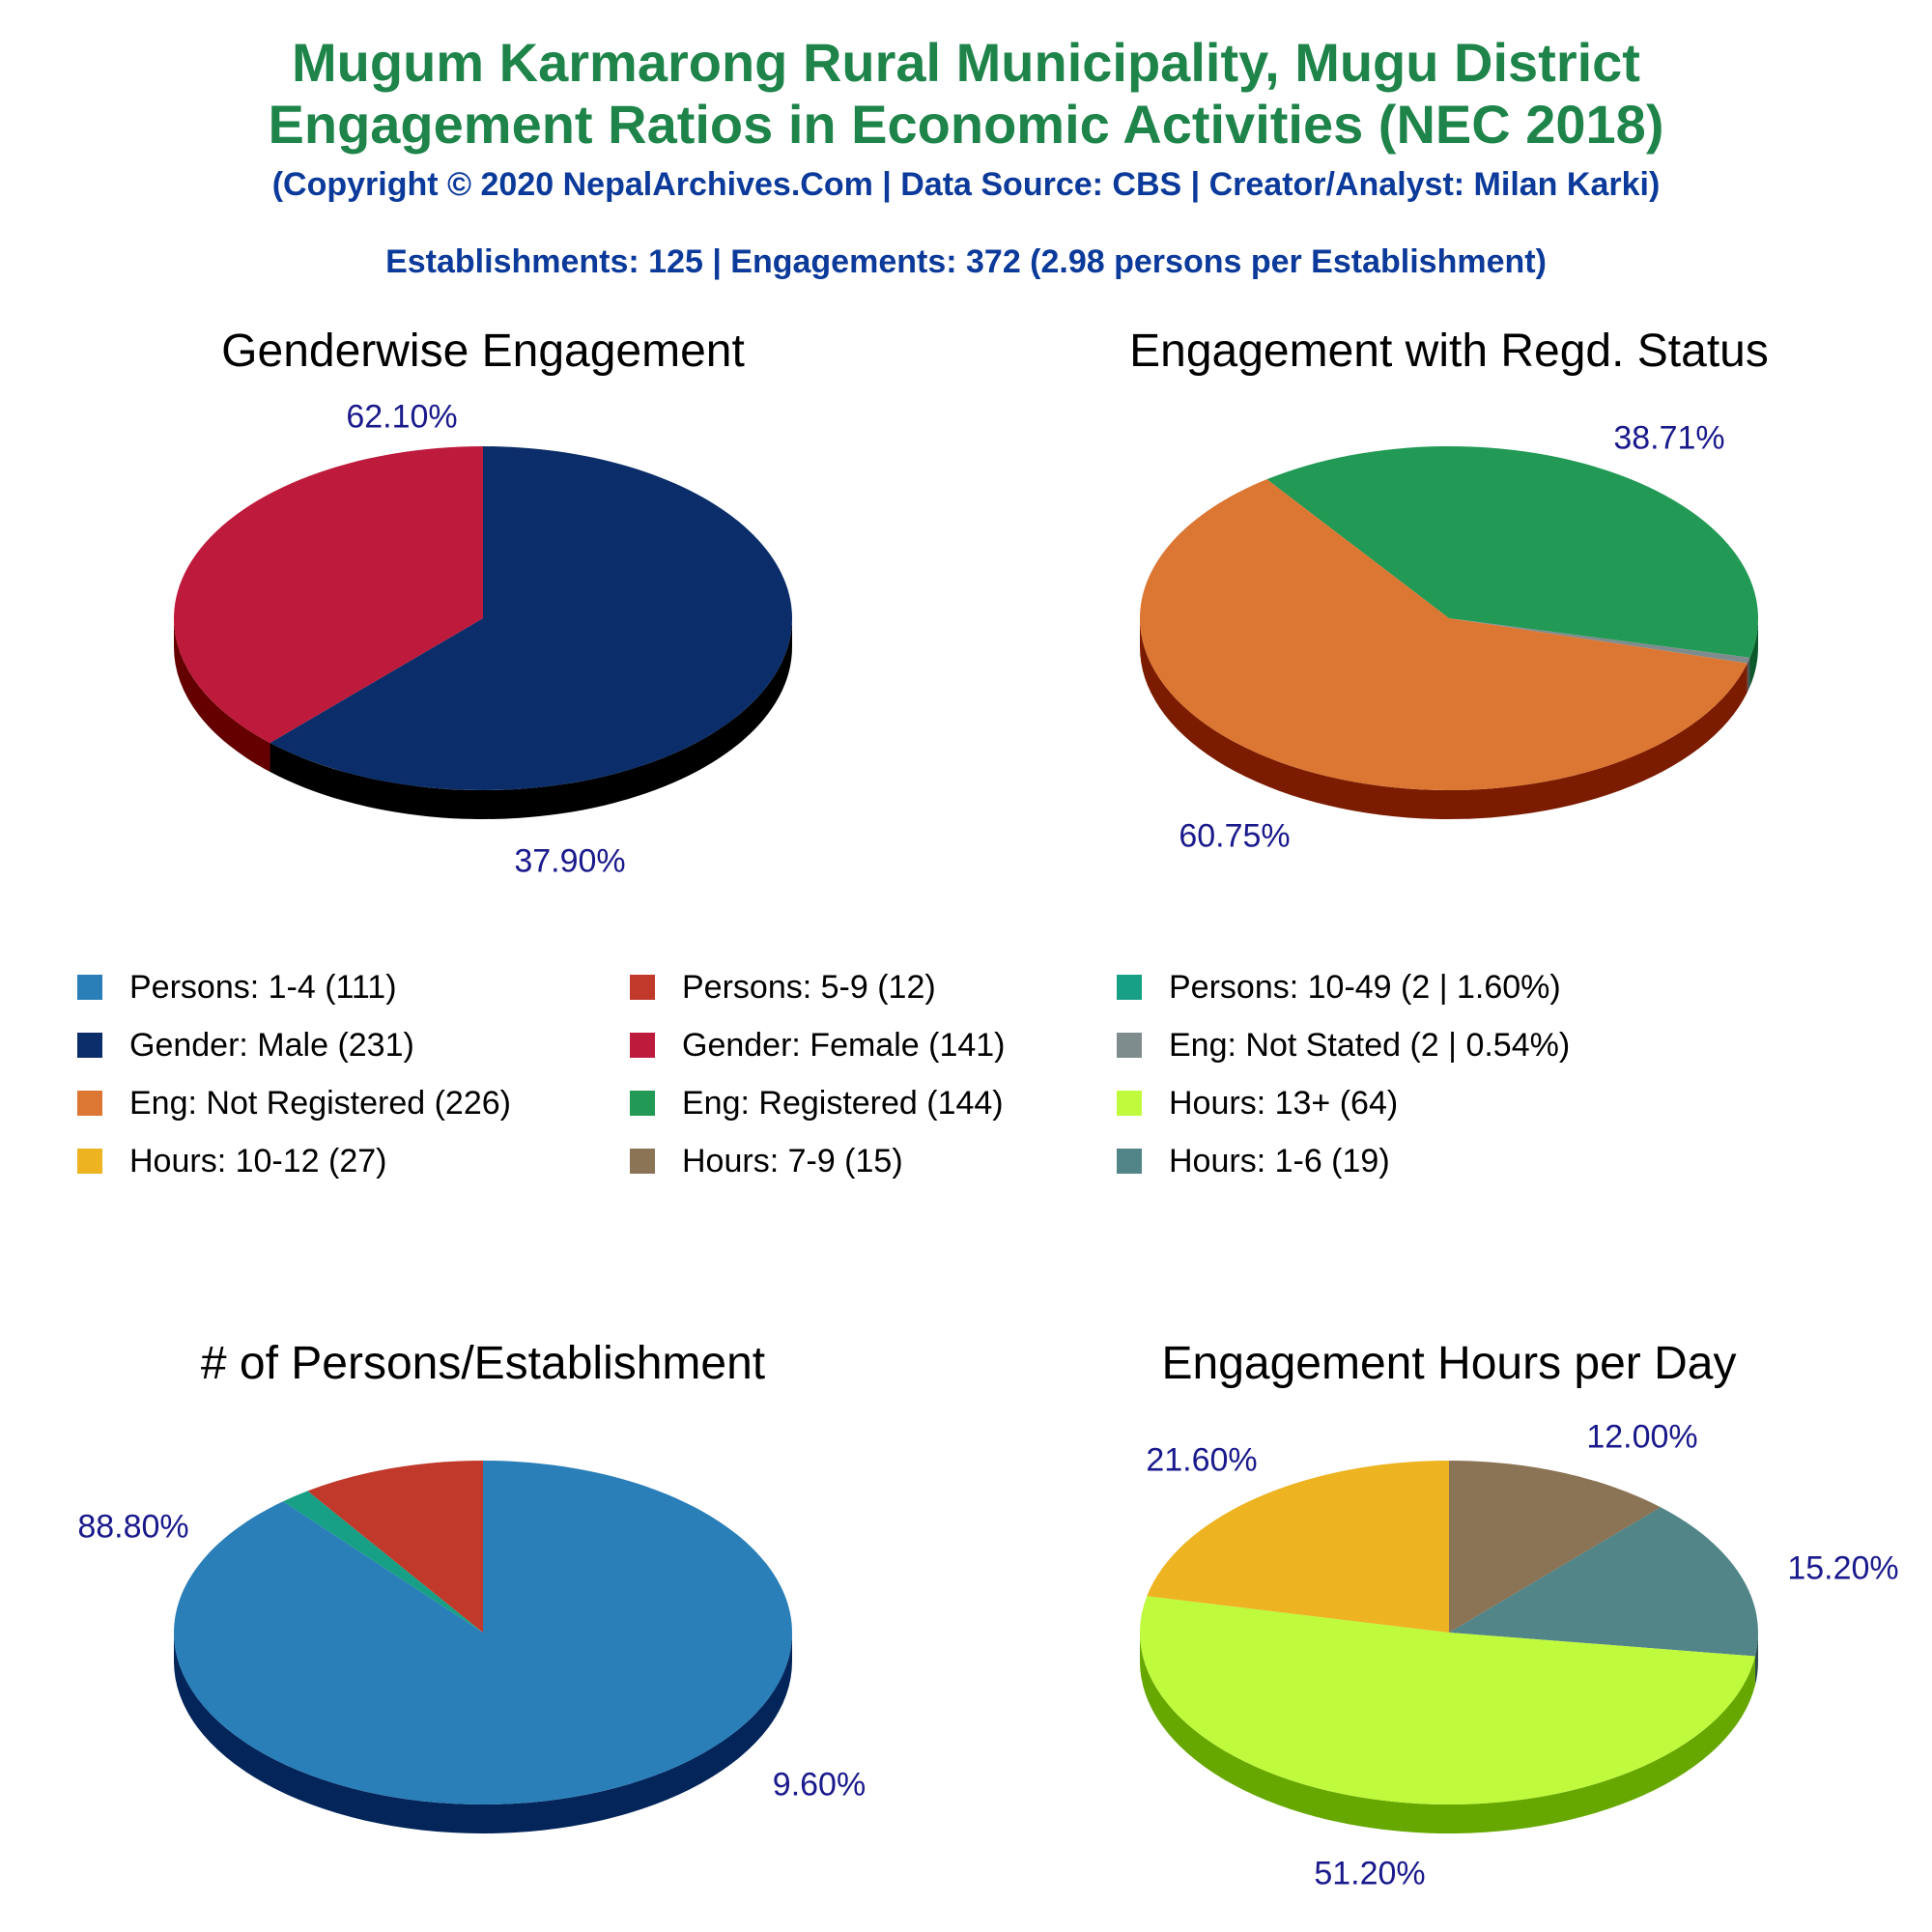  What do you see at coordinates (1449, 1363) in the screenshot?
I see `chart-title-hours: Engagement Hours per Day` at bounding box center [1449, 1363].